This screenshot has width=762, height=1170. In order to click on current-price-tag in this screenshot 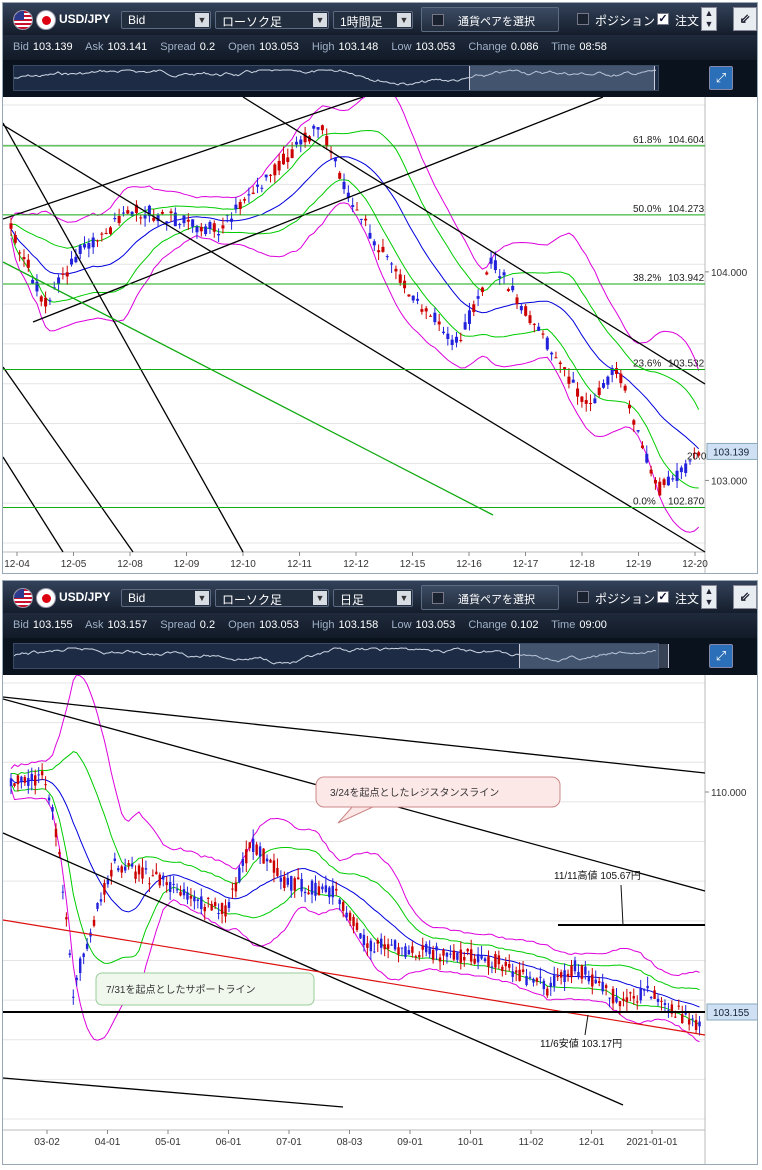, I will do `click(731, 1012)`.